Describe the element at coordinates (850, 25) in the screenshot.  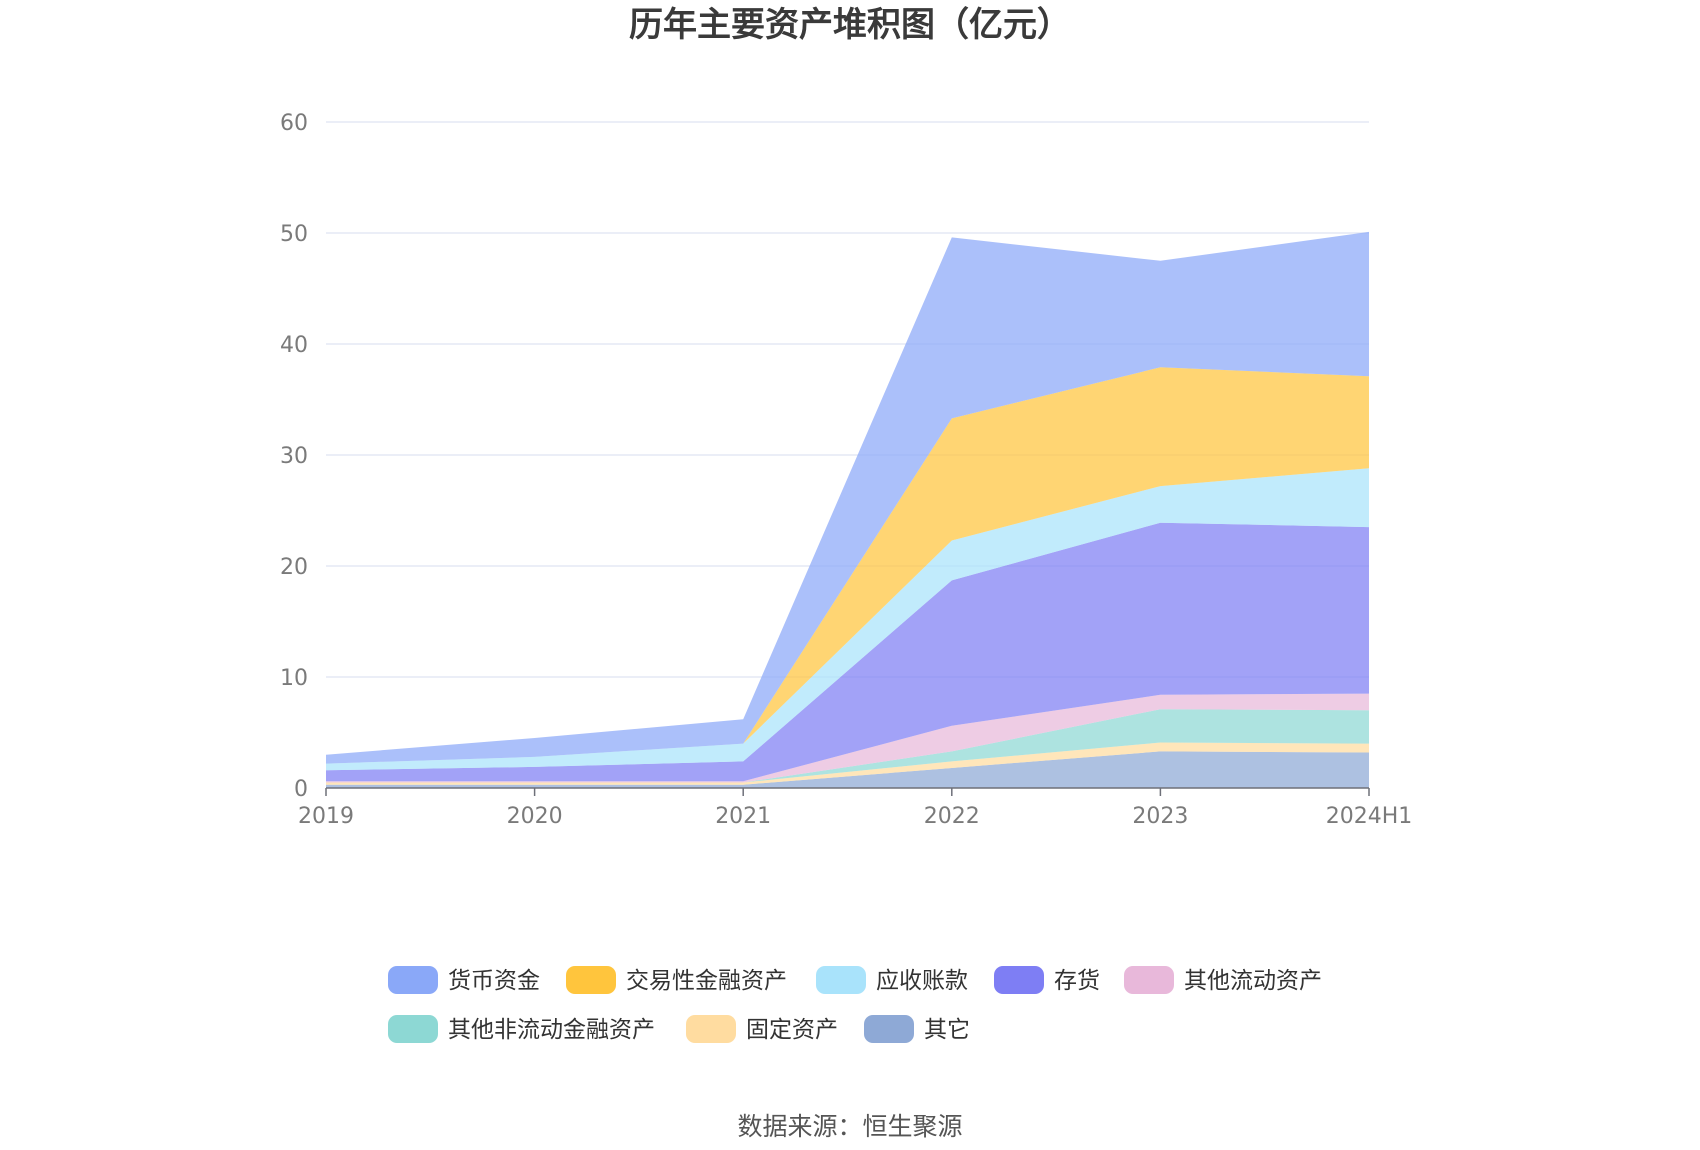
I see `chart-title: 历年主要资产堆积图（亿元）` at that location.